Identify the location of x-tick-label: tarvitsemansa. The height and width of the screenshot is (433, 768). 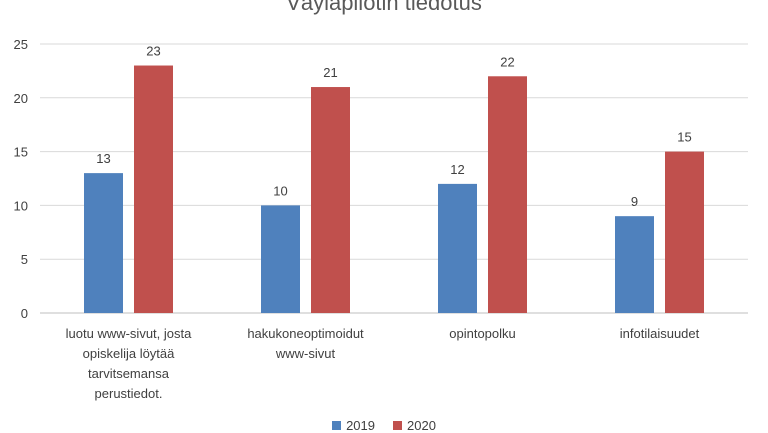
(129, 373).